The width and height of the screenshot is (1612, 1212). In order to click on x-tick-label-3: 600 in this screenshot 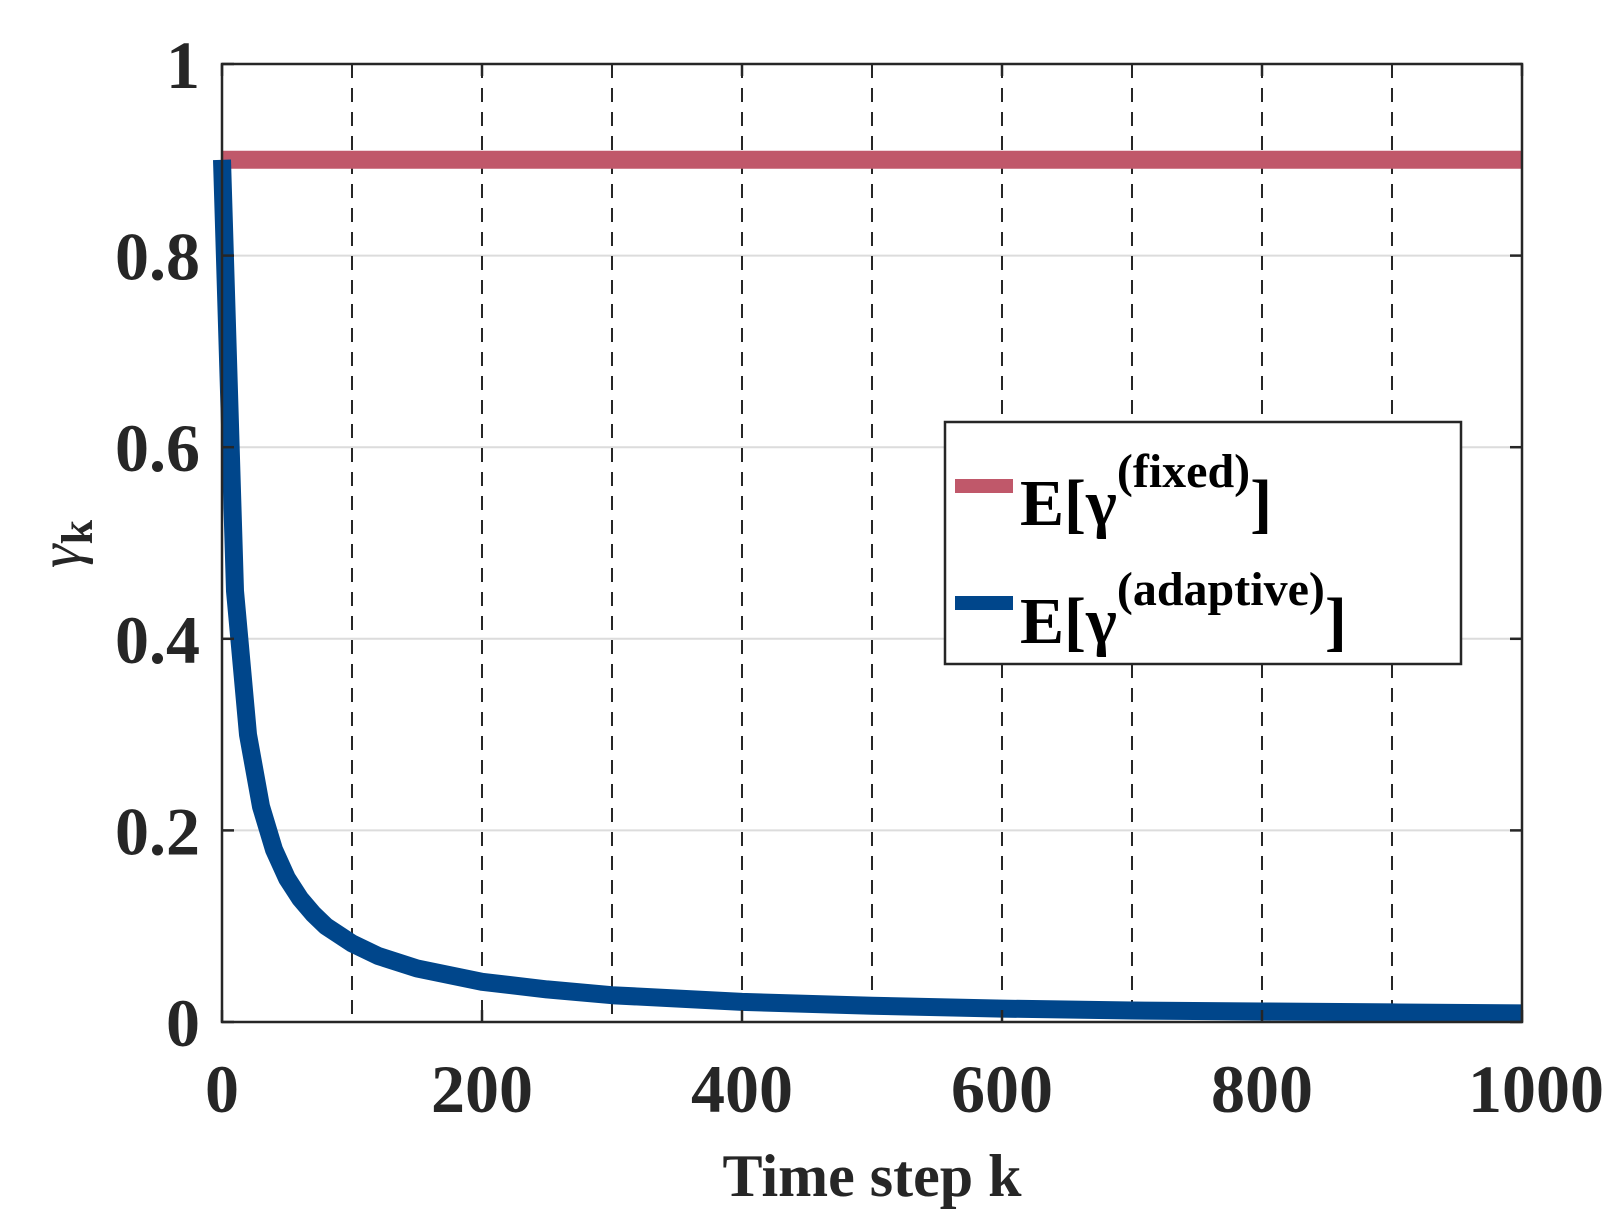, I will do `click(1002, 1089)`.